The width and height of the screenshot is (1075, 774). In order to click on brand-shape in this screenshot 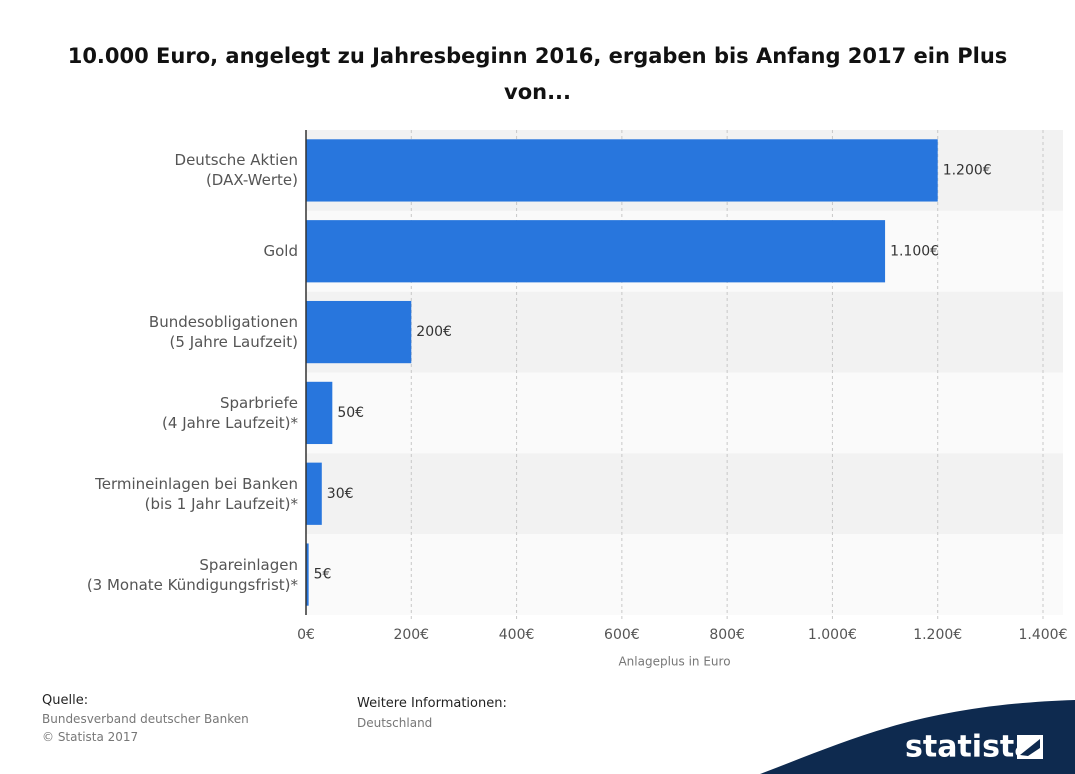, I will do `click(917, 737)`.